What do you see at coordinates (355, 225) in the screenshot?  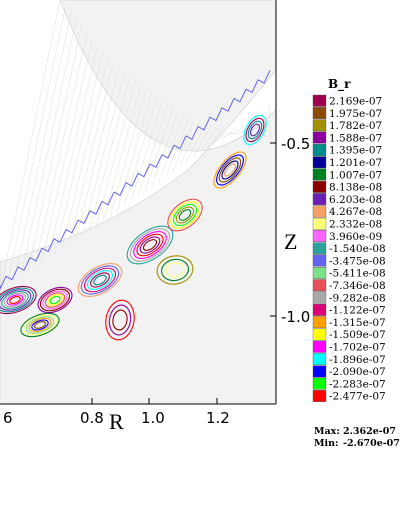 I see `legend-label: 2.332e-08` at bounding box center [355, 225].